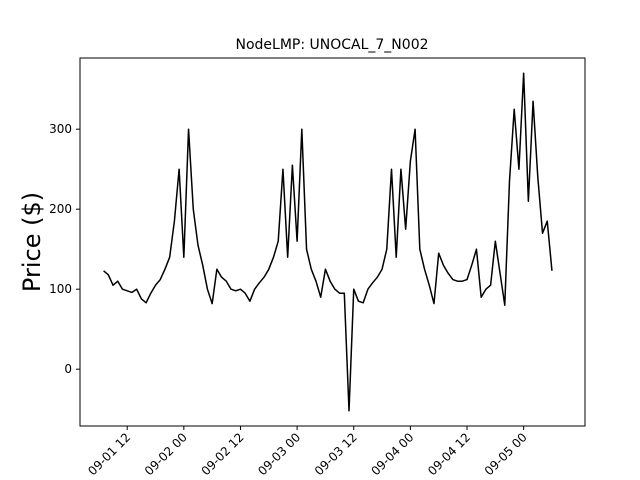 The width and height of the screenshot is (640, 480). Describe the element at coordinates (223, 454) in the screenshot. I see `x-tick-label: 09-02 12` at that location.